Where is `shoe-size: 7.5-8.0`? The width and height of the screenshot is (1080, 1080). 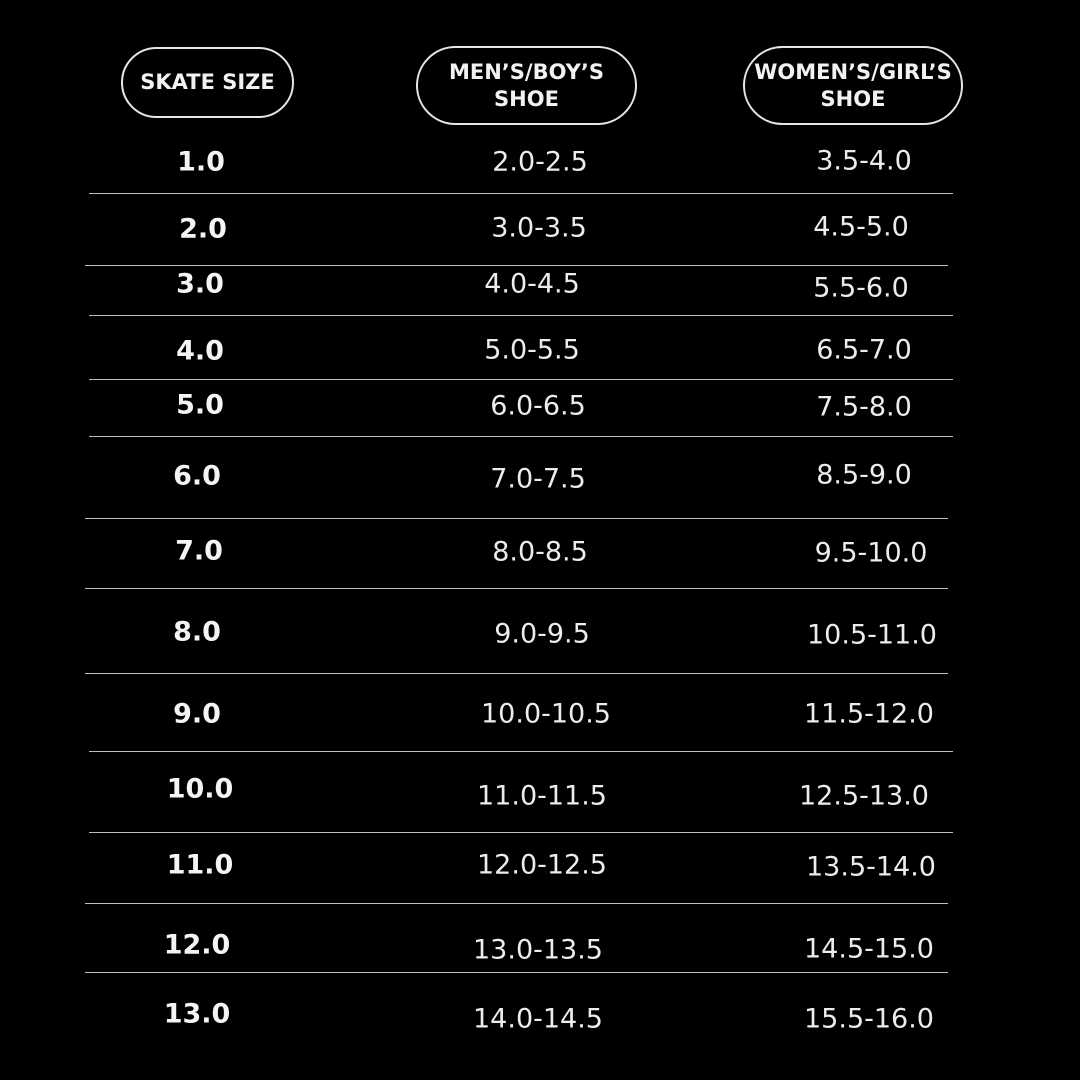
shoe-size: 7.5-8.0 is located at coordinates (864, 407).